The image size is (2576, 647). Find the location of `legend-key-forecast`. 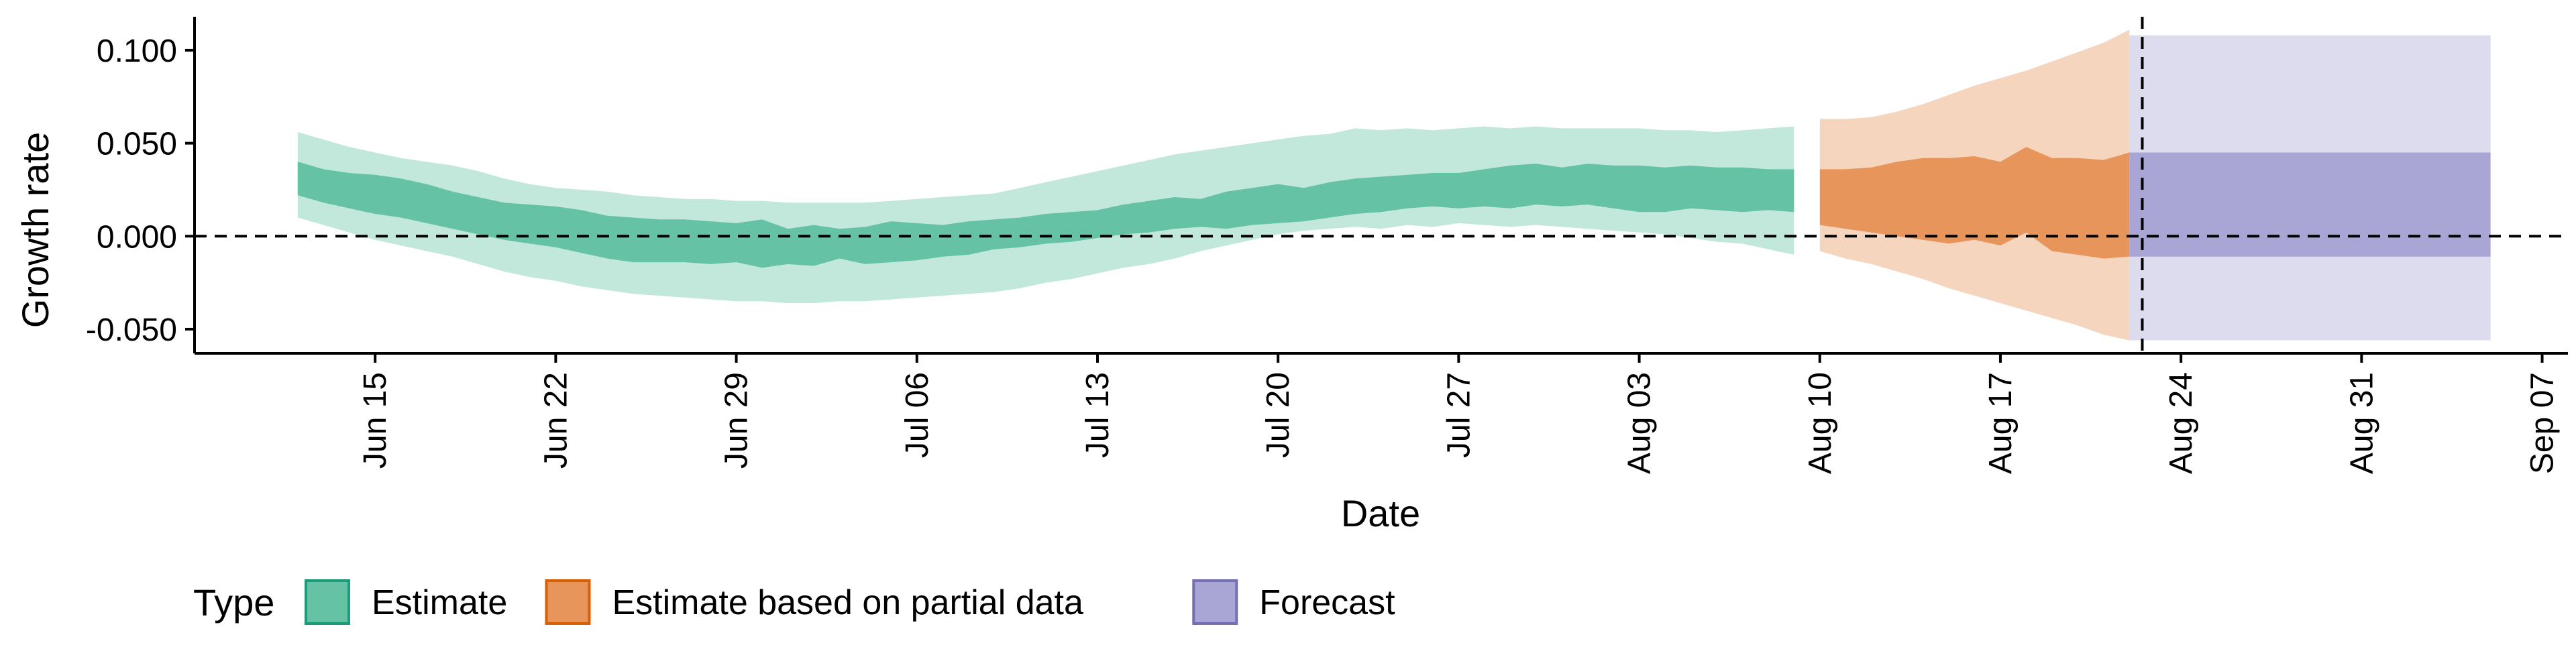

legend-key-forecast is located at coordinates (1215, 602).